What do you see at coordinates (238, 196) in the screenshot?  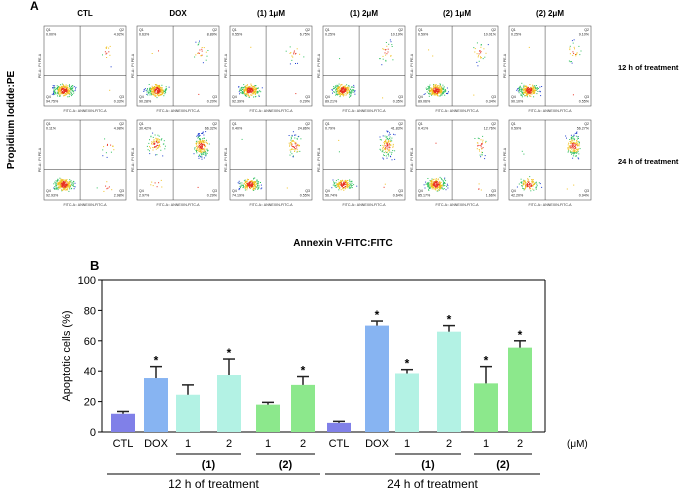 I see `quadrant-percentage: 74.19%` at bounding box center [238, 196].